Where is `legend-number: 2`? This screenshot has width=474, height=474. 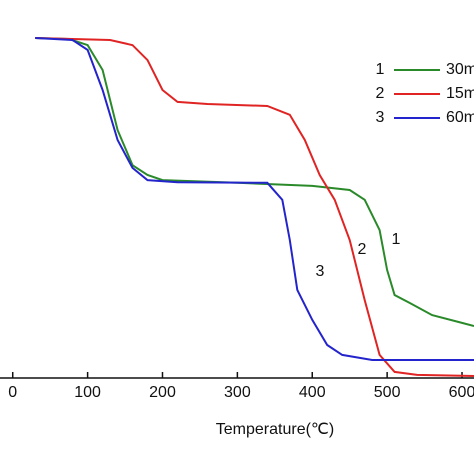
legend-number: 2 is located at coordinates (380, 93).